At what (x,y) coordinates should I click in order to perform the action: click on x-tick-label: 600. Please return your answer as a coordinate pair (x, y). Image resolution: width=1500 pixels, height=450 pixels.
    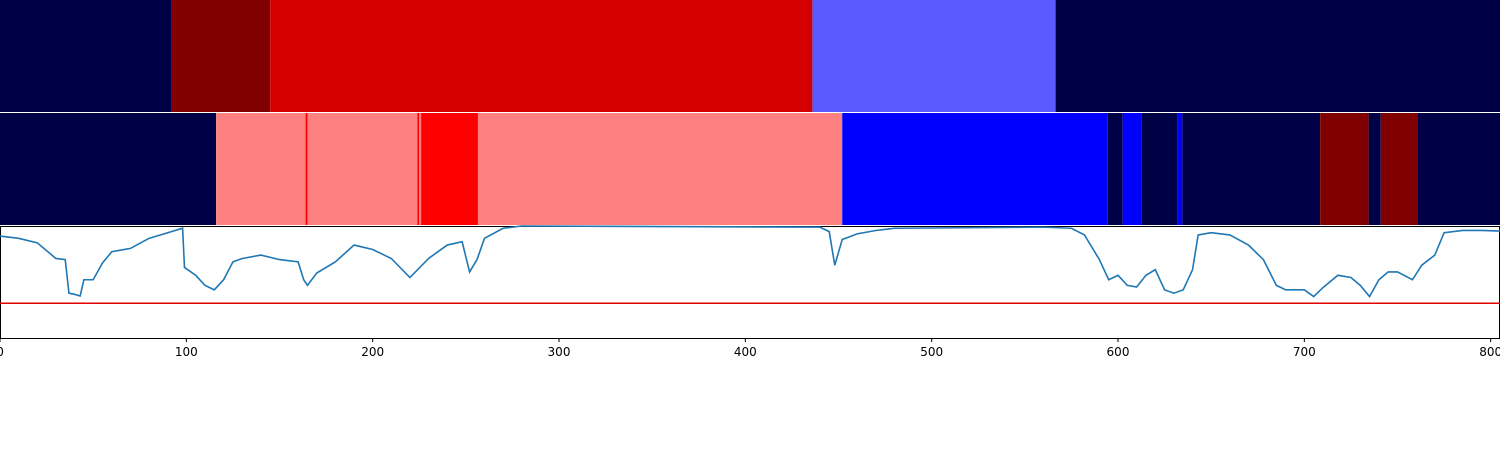
    Looking at the image, I should click on (1118, 352).